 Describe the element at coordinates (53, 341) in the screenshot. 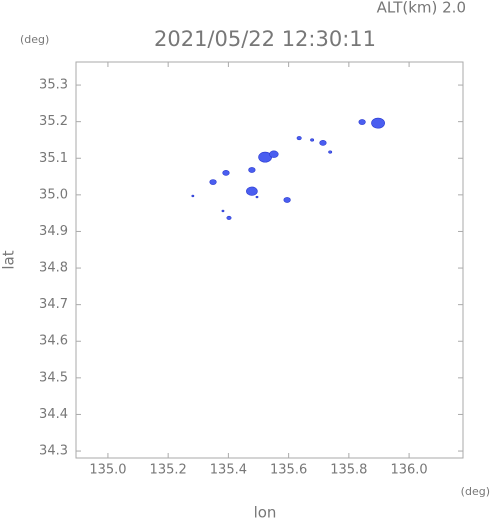

I see `y-tick-label: 34.6` at that location.